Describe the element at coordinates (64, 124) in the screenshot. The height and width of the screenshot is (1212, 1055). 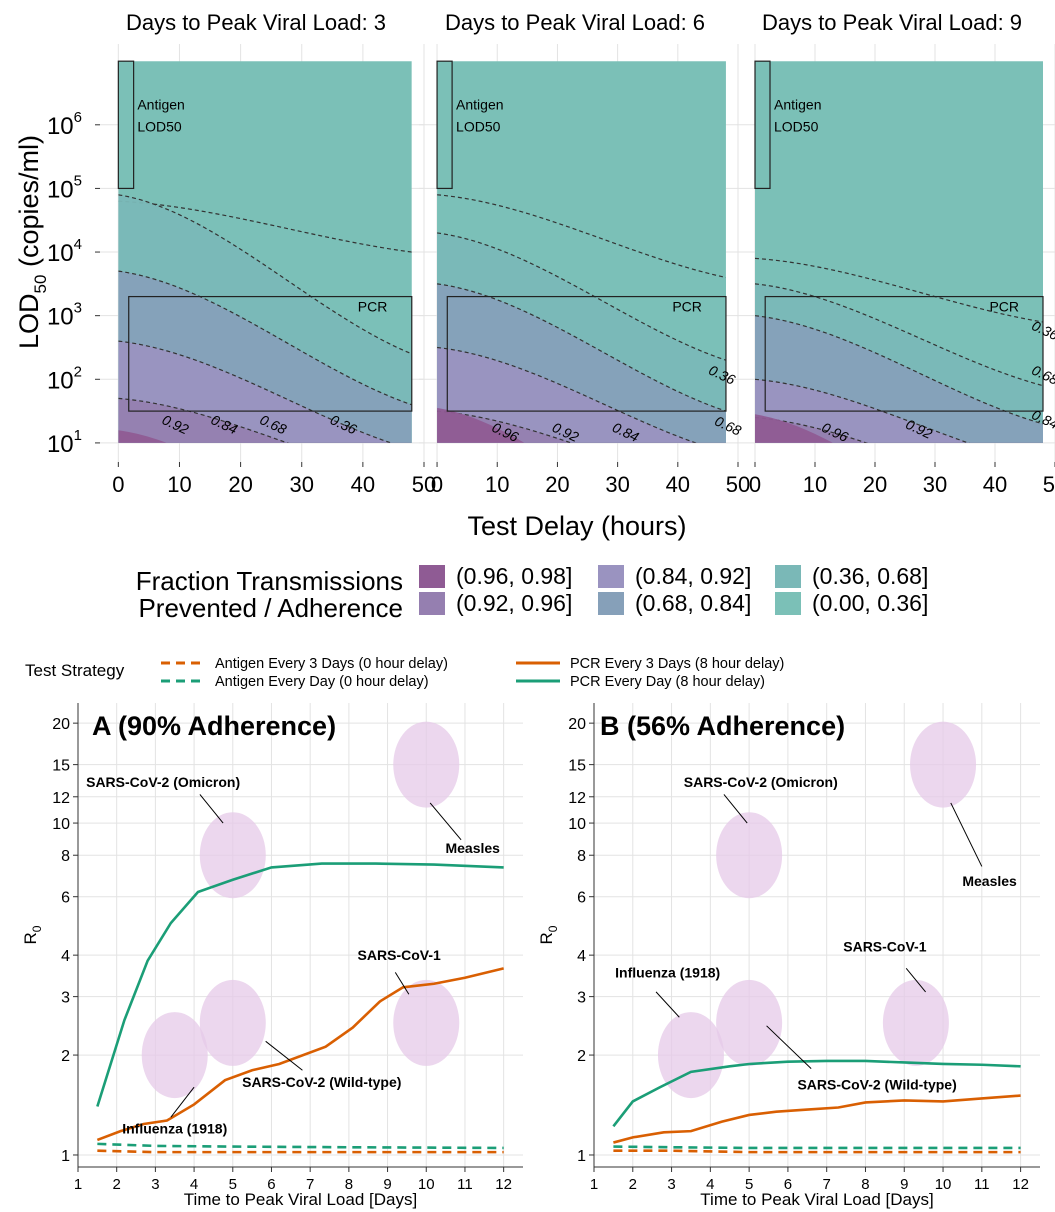
I see `y-tick-label: 10⁶` at that location.